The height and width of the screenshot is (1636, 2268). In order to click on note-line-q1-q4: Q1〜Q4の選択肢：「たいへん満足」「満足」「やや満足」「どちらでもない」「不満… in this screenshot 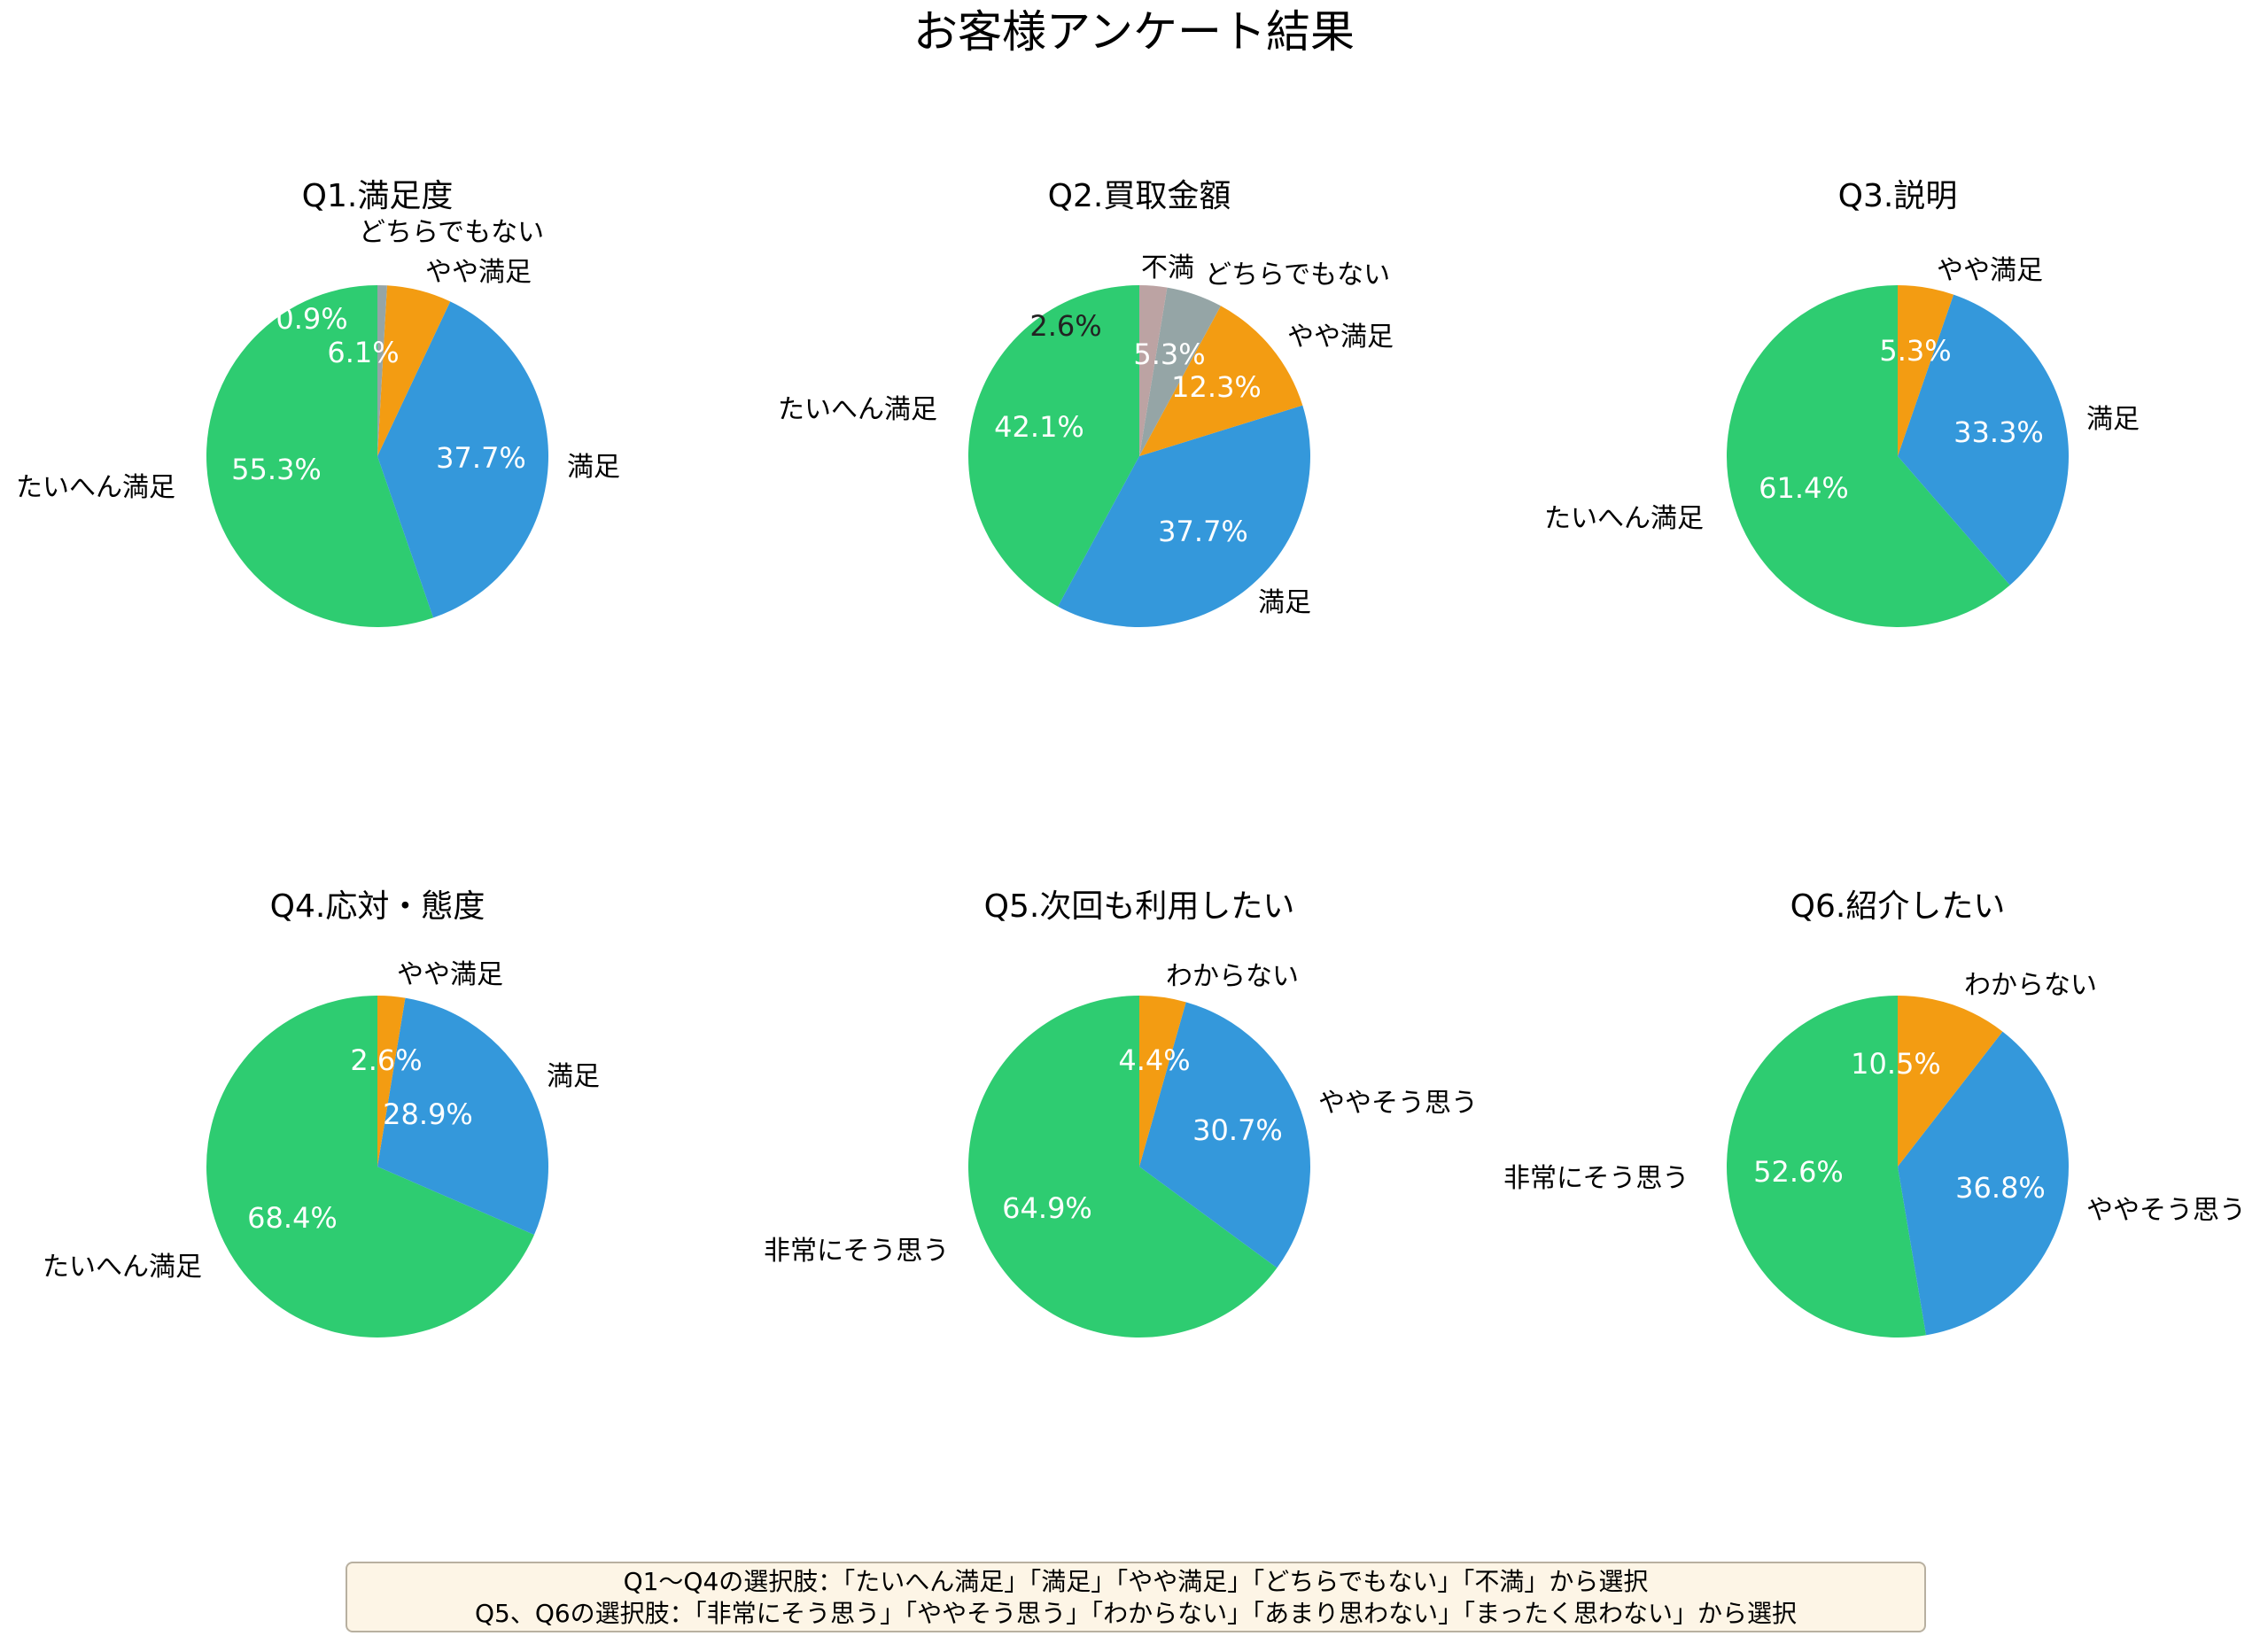, I will do `click(1136, 1581)`.